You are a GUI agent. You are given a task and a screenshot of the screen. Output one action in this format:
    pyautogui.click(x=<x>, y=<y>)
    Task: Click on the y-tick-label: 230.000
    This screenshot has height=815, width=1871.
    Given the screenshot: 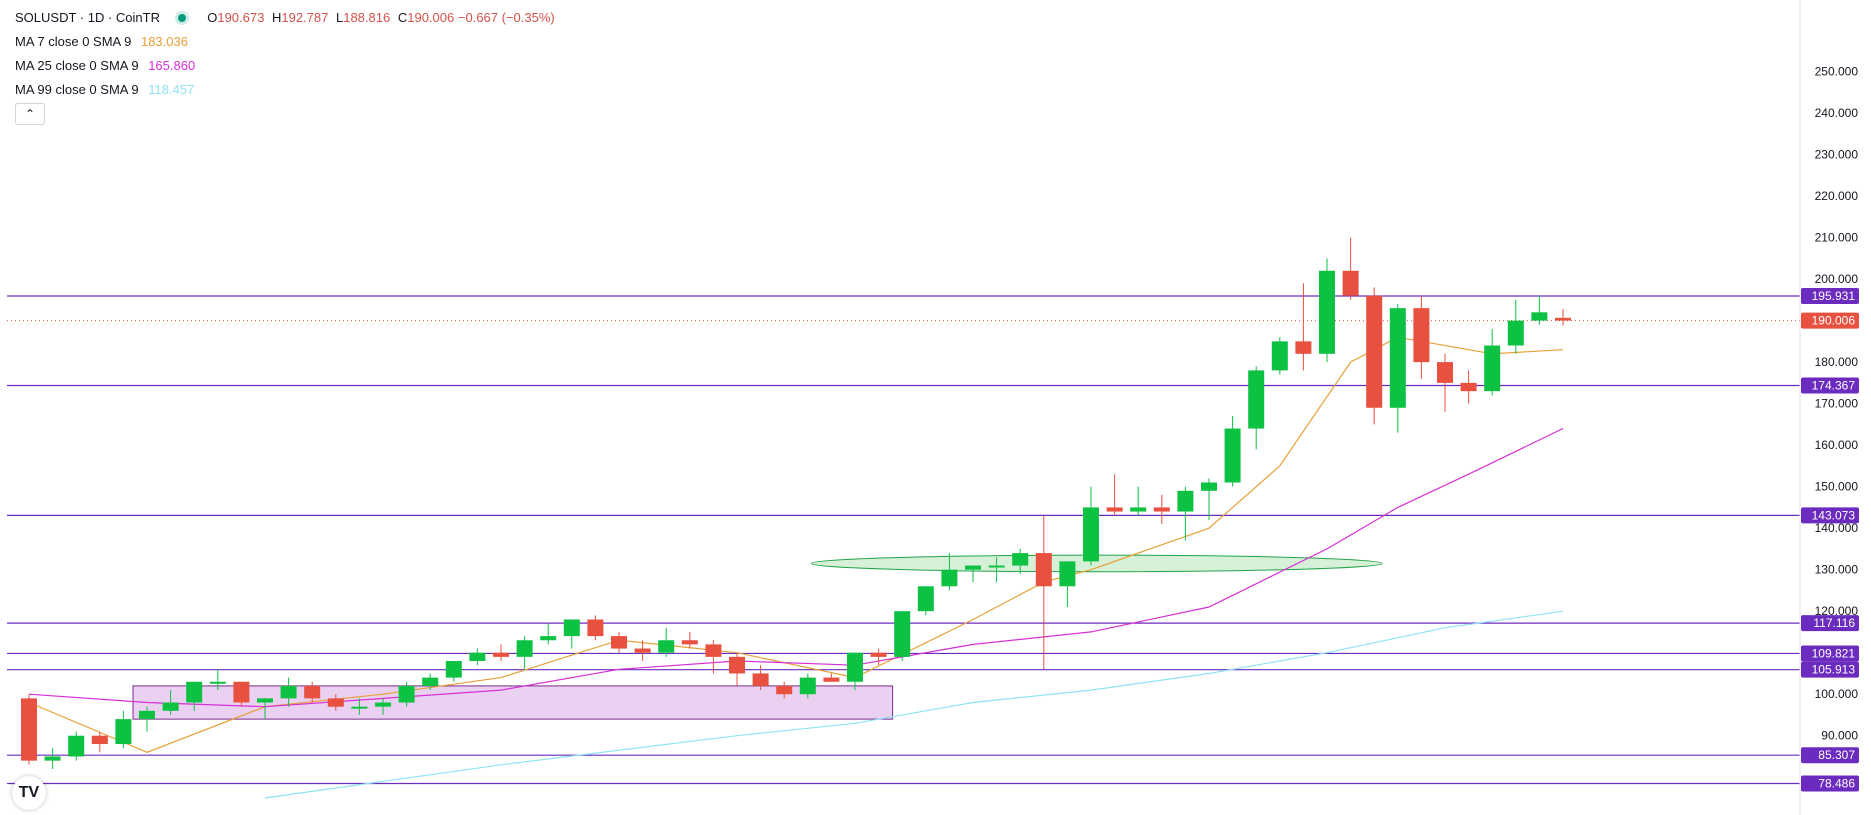 What is the action you would take?
    pyautogui.click(x=1837, y=155)
    